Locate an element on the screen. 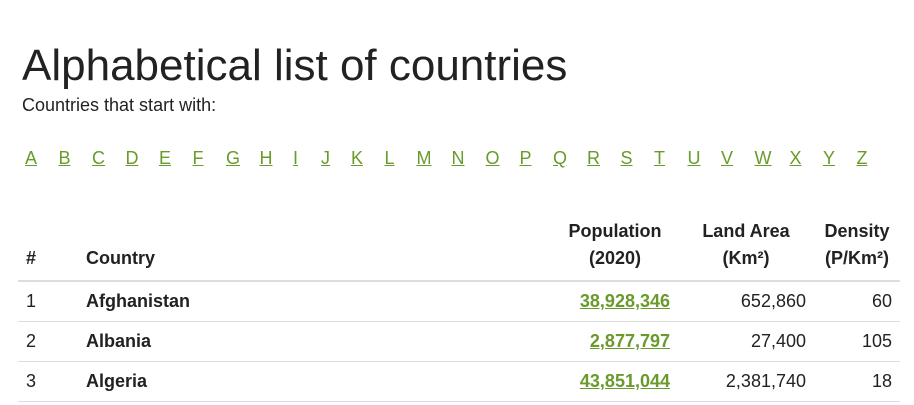 Image resolution: width=914 pixels, height=405 pixels. letter-link-z: Z is located at coordinates (874, 158).